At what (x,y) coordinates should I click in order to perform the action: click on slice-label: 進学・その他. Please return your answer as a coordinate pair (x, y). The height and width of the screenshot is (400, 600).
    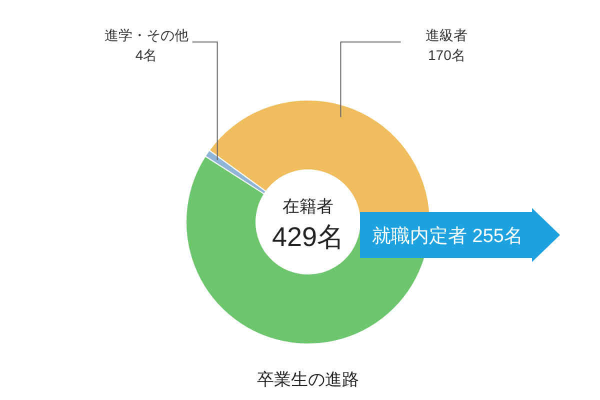
    Looking at the image, I should click on (146, 35).